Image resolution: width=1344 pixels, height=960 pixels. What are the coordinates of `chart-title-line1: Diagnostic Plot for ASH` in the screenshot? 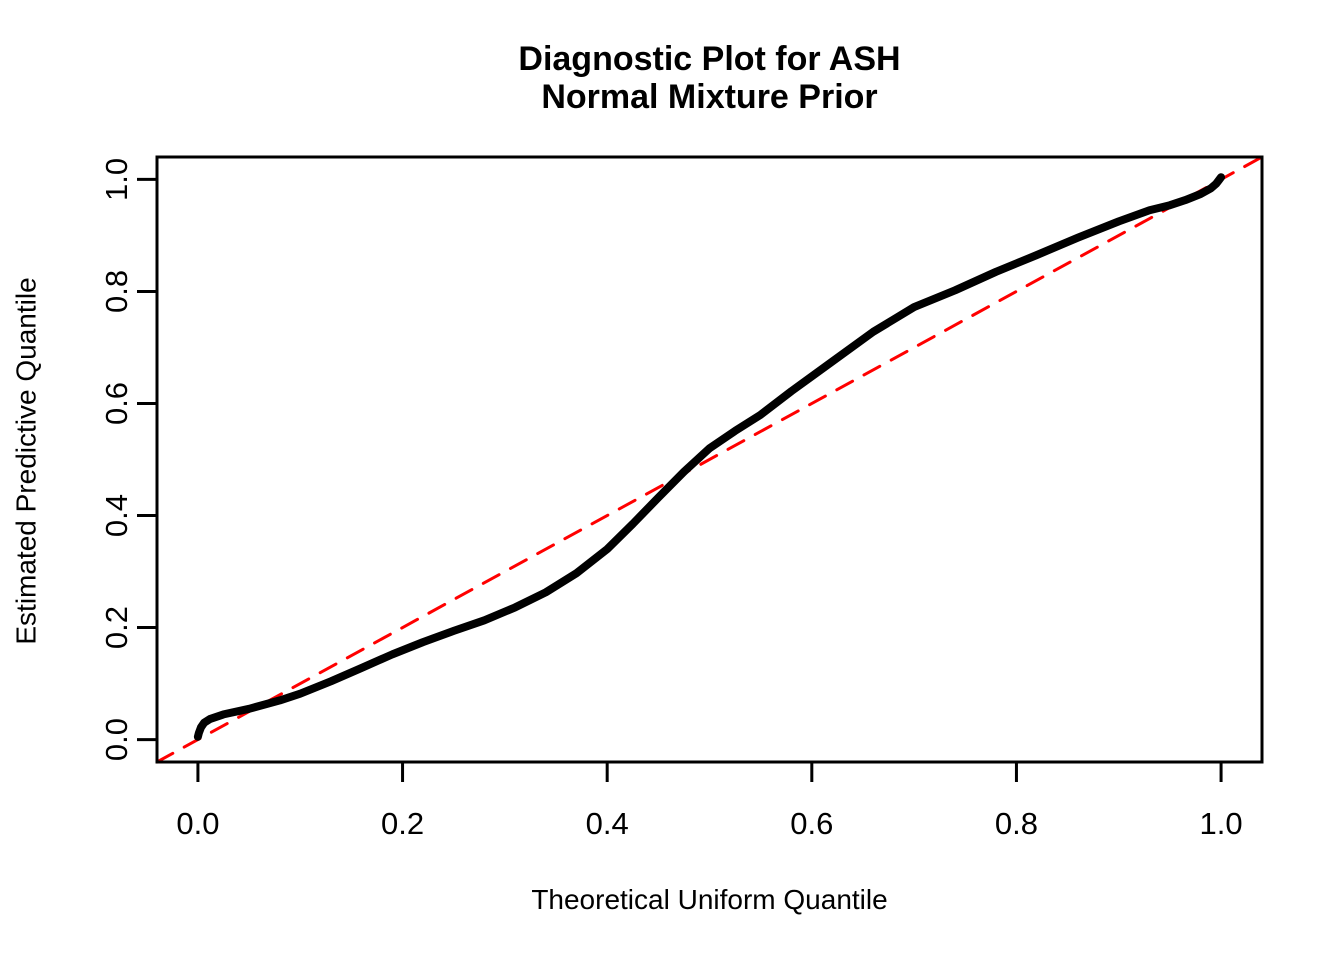 It's located at (709, 59).